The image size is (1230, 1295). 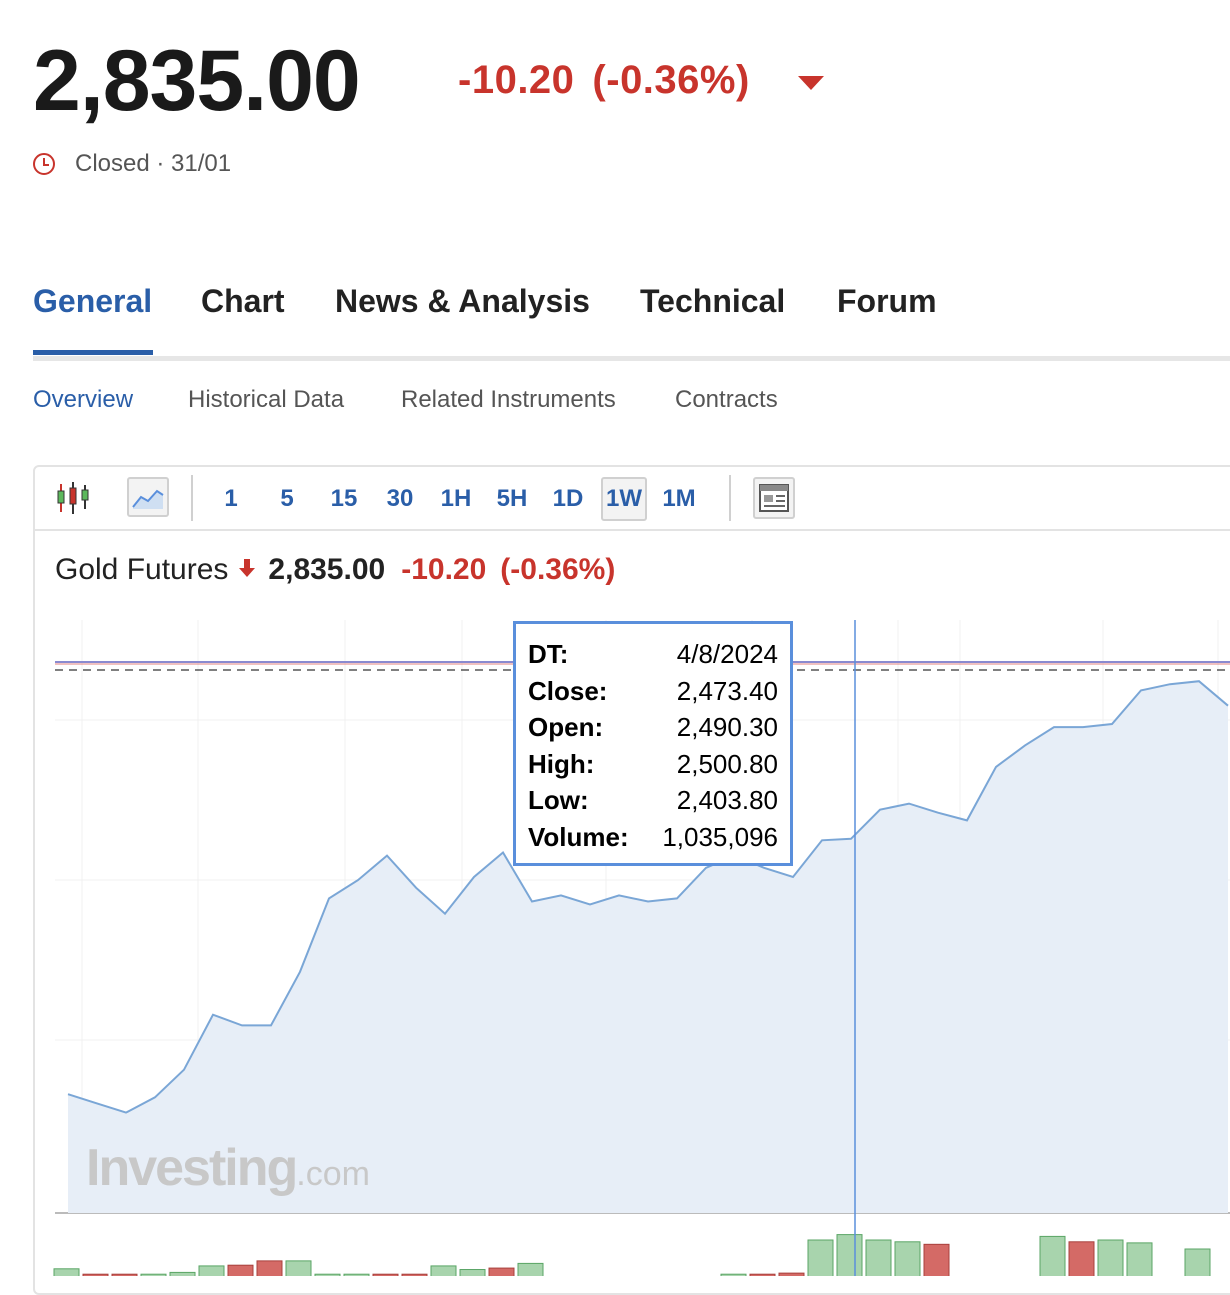 I want to click on tooltip-value: 2,473.40, so click(x=727, y=690).